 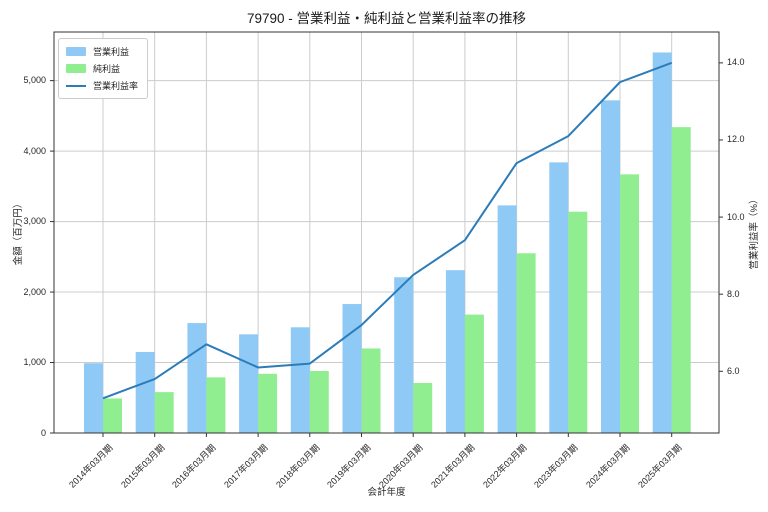 I want to click on y-tick-label-left: 2,000, so click(x=34, y=291).